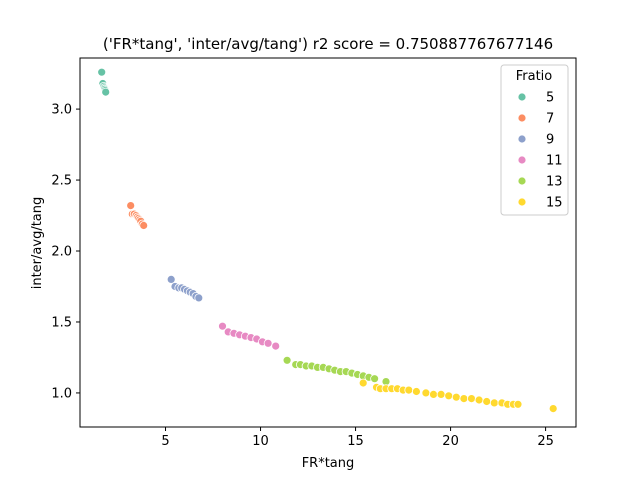 The width and height of the screenshot is (640, 484). Describe the element at coordinates (554, 182) in the screenshot. I see `legend-label: 13` at that location.